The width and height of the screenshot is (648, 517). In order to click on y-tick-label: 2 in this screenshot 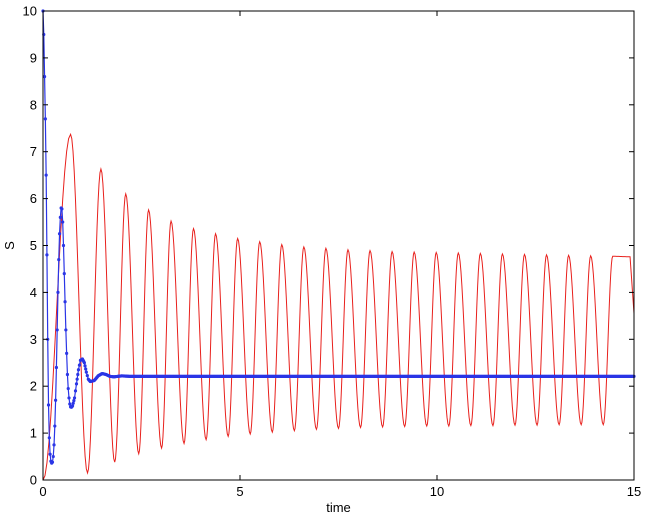, I will do `click(33, 386)`.